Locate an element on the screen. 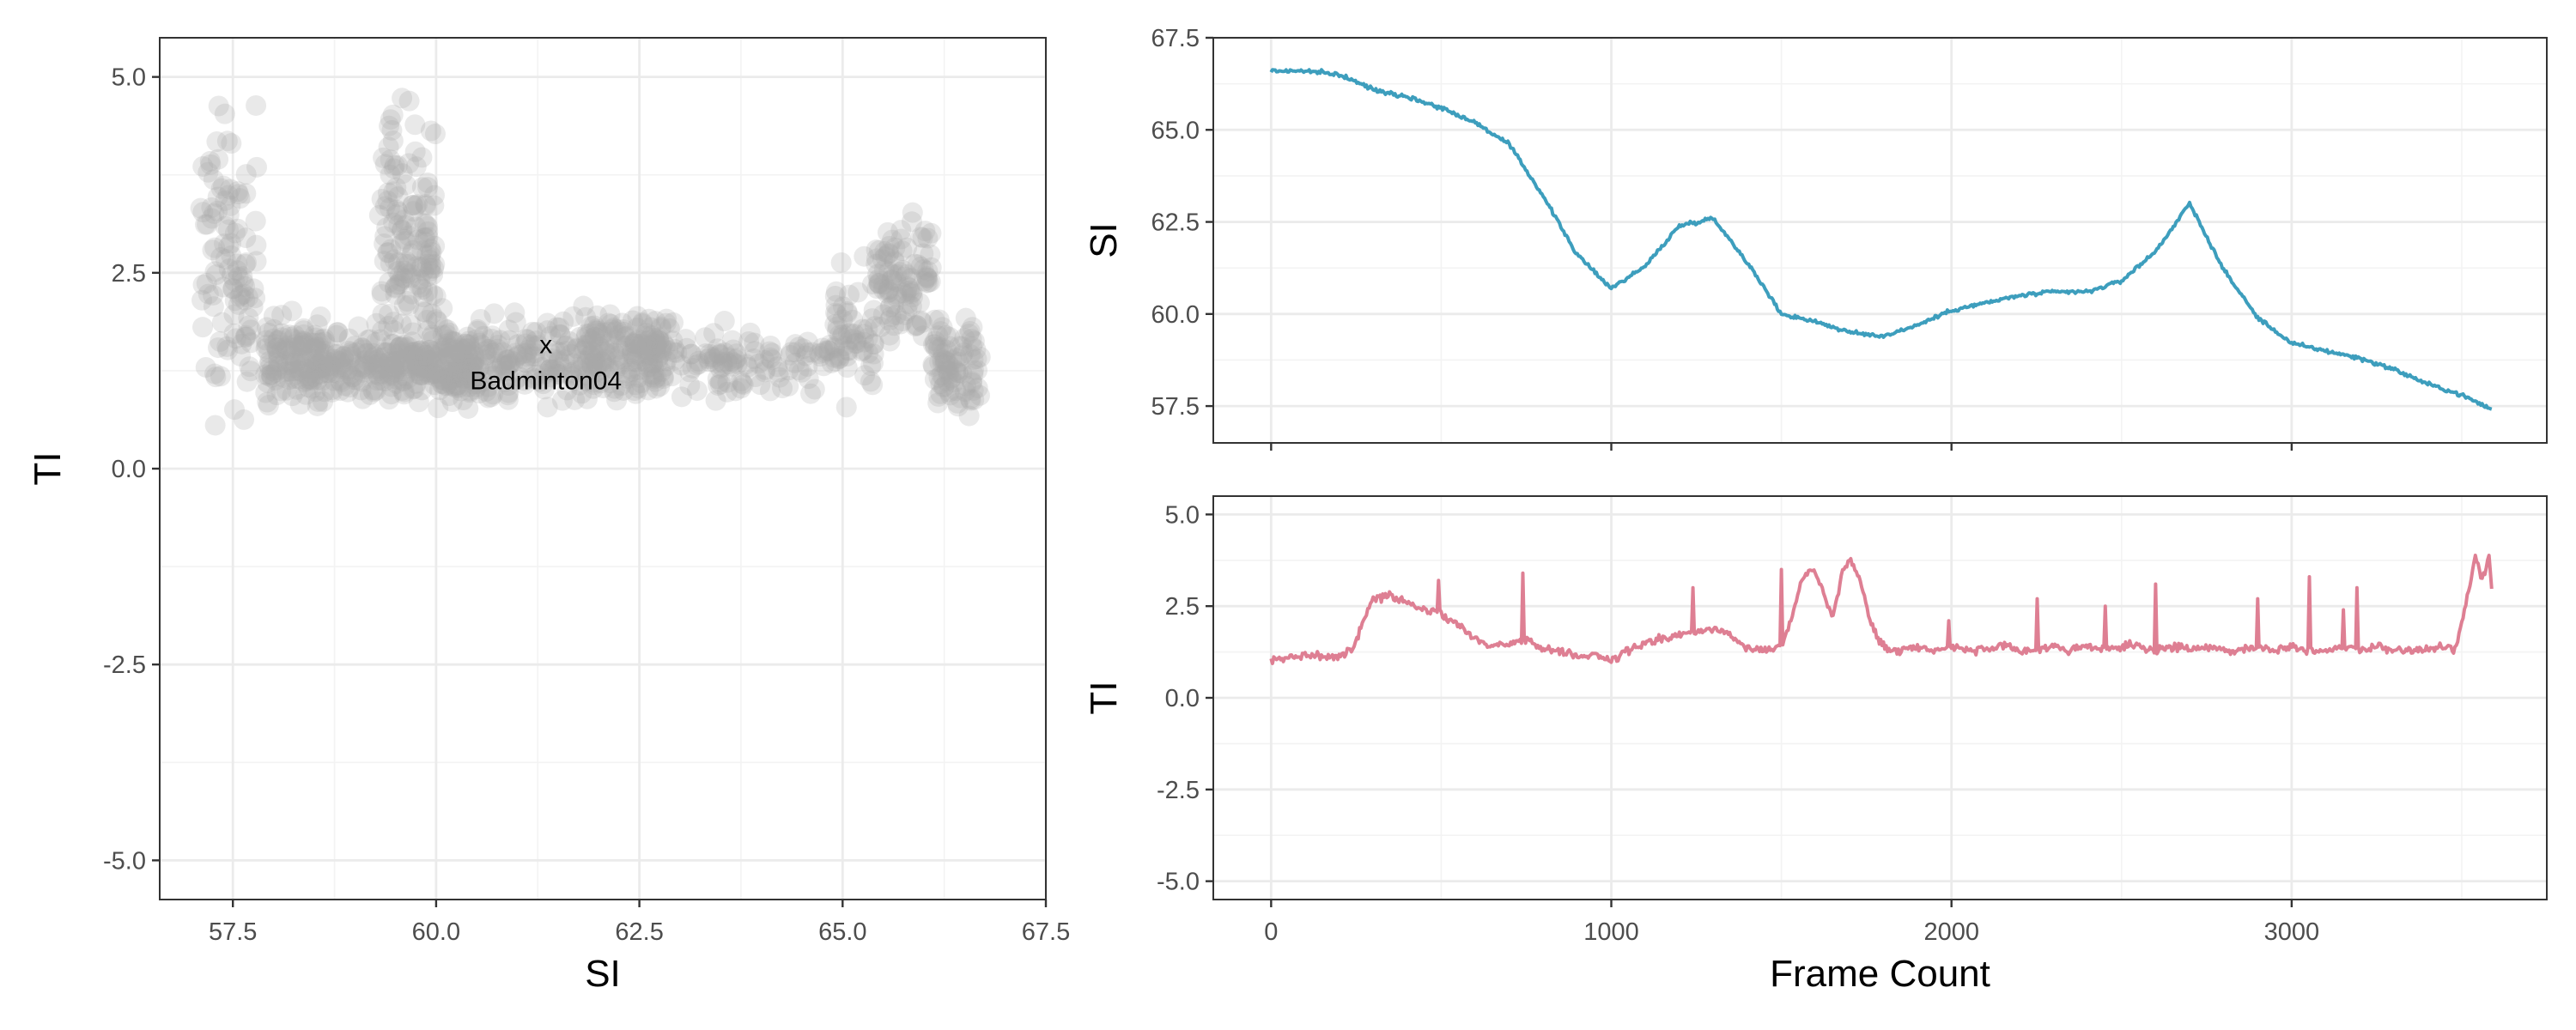  y-axis-title: SI is located at coordinates (1104, 240).